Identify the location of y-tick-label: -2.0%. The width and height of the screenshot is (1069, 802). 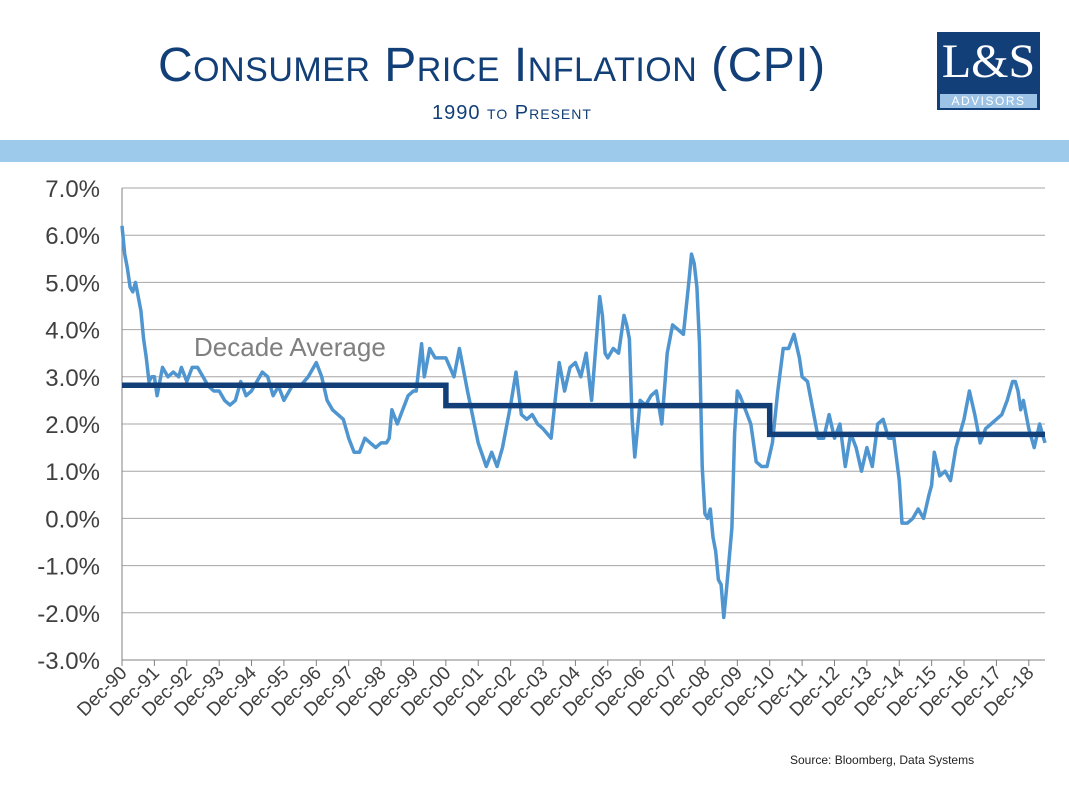
(68, 614).